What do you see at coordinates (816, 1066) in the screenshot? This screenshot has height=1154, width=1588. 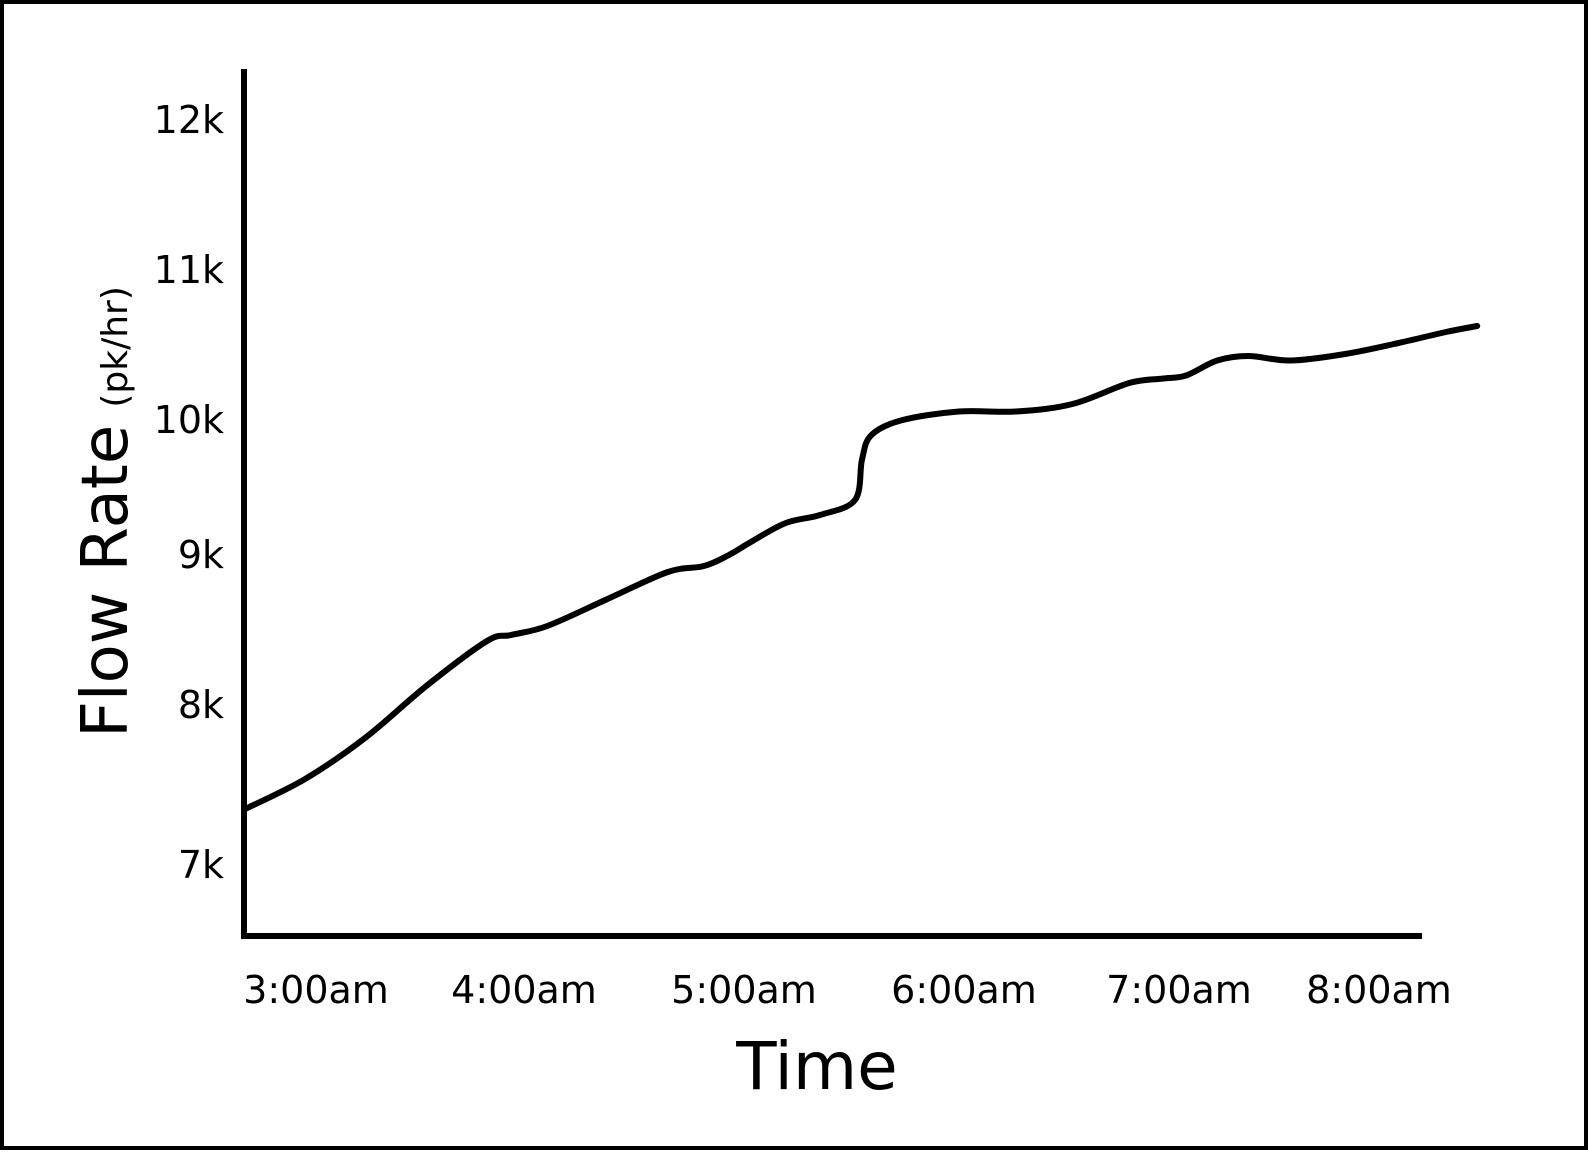 I see `x-axis-title: Time` at bounding box center [816, 1066].